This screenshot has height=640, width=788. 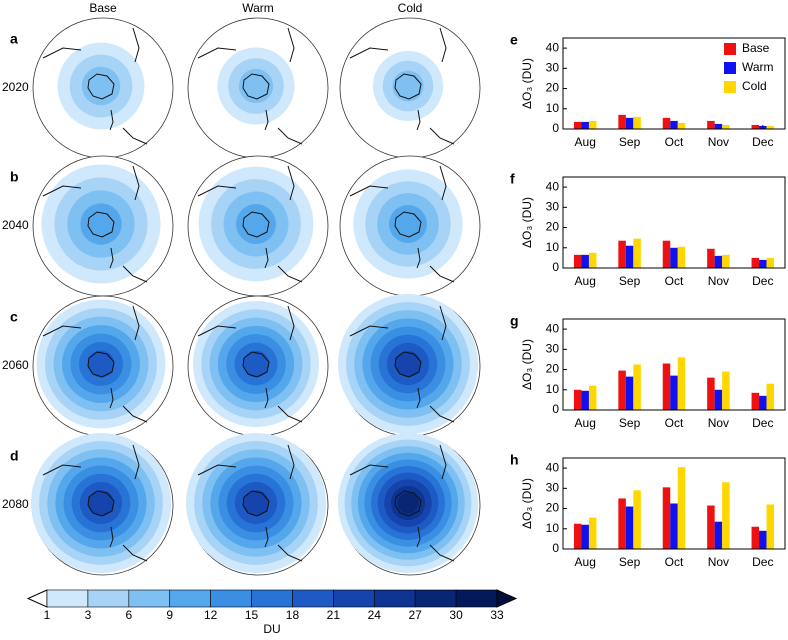 What do you see at coordinates (514, 321) in the screenshot?
I see `panel-letter: g` at bounding box center [514, 321].